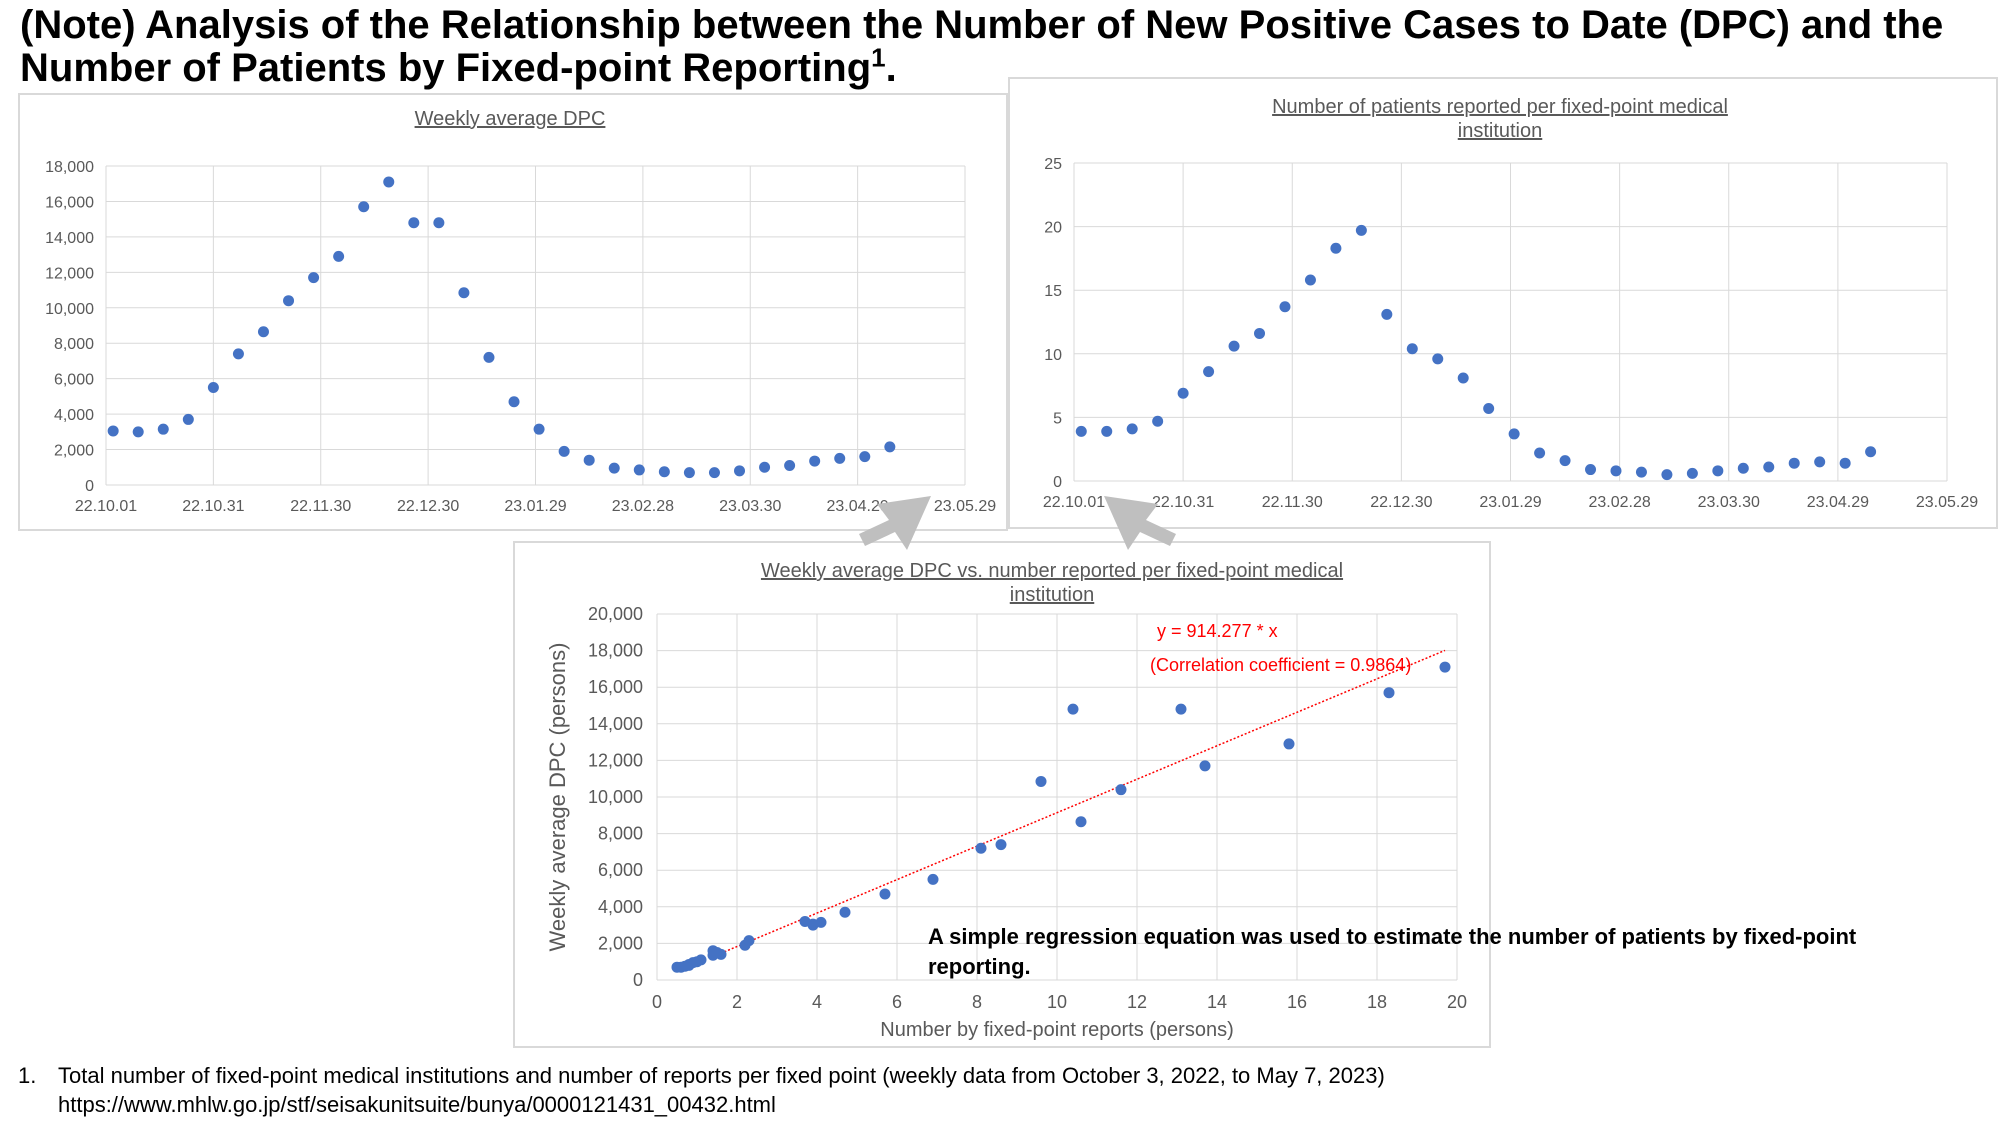 The width and height of the screenshot is (2000, 1125). I want to click on y-tick-label: 12,000, so click(615, 760).